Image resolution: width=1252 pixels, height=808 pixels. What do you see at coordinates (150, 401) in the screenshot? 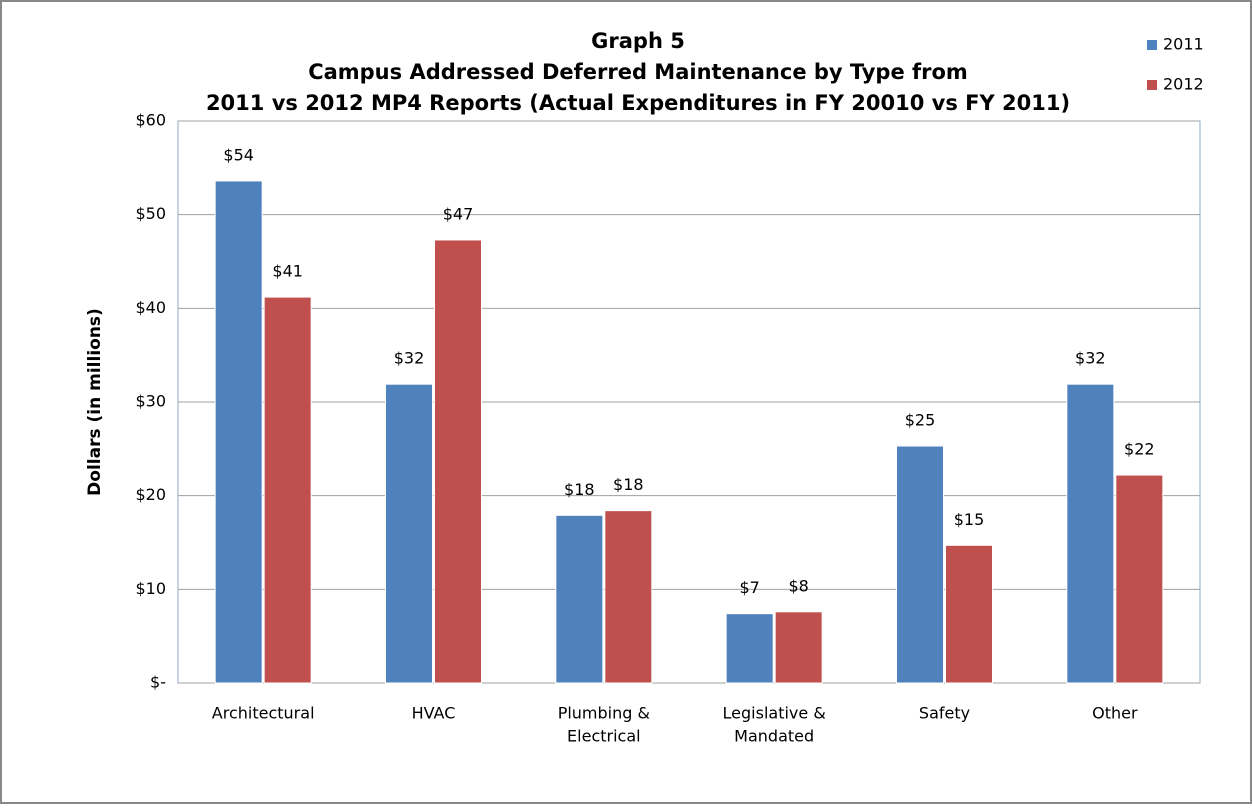
I see `y-tick-label: $30` at bounding box center [150, 401].